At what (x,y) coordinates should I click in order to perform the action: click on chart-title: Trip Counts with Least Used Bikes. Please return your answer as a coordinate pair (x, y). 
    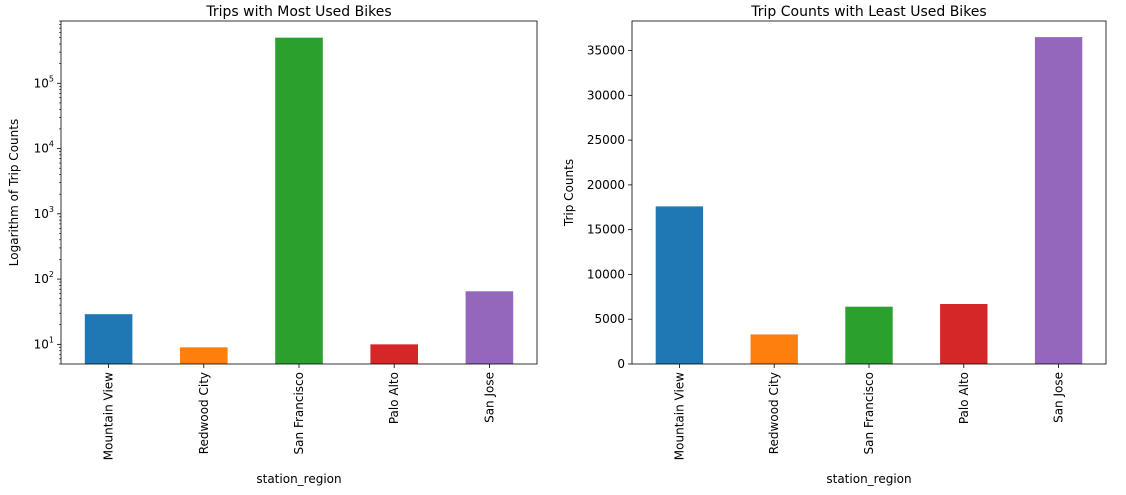
    Looking at the image, I should click on (868, 12).